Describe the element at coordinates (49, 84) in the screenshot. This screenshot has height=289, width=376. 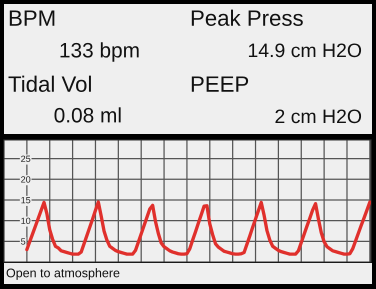
I see `text: Tidal Vol` at that location.